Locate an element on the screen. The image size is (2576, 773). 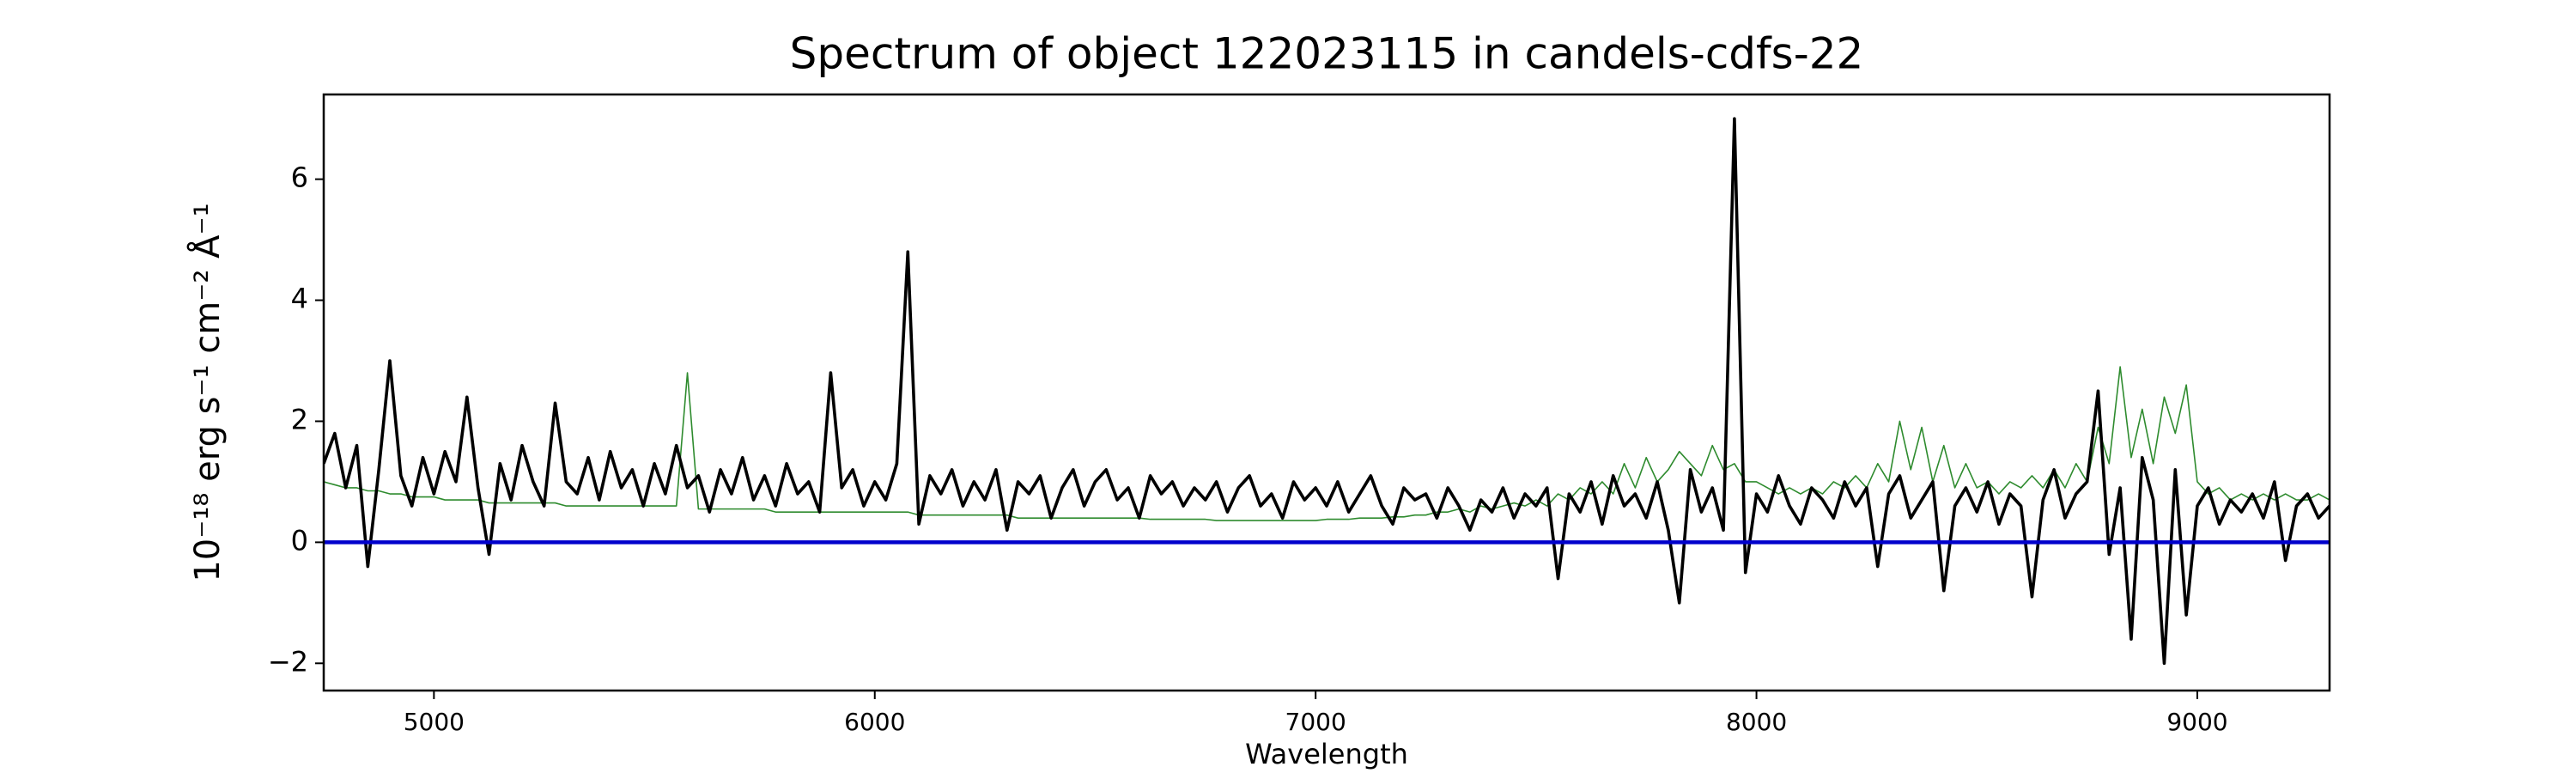
y-tick-label: −2 is located at coordinates (288, 661).